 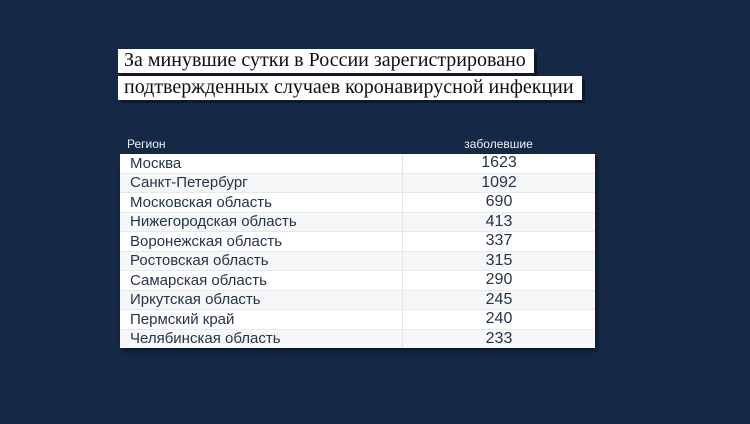 I want to click on table-row: Ростовская область 315, so click(x=357, y=261).